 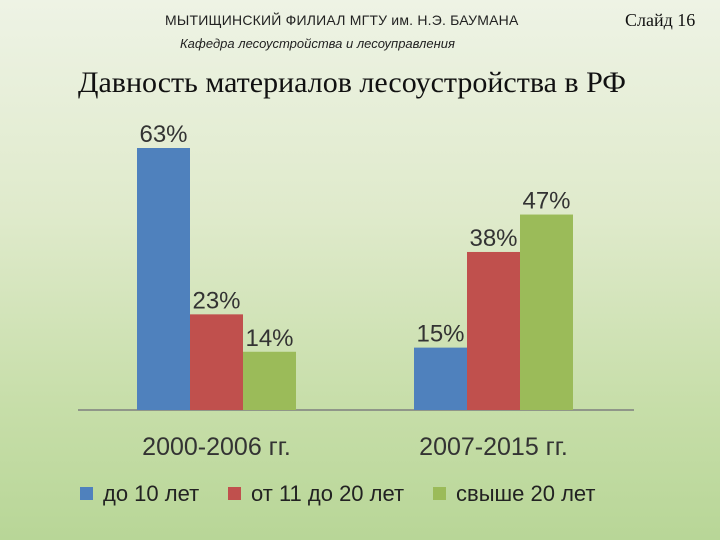 I want to click on data-label: 38%, so click(x=493, y=238).